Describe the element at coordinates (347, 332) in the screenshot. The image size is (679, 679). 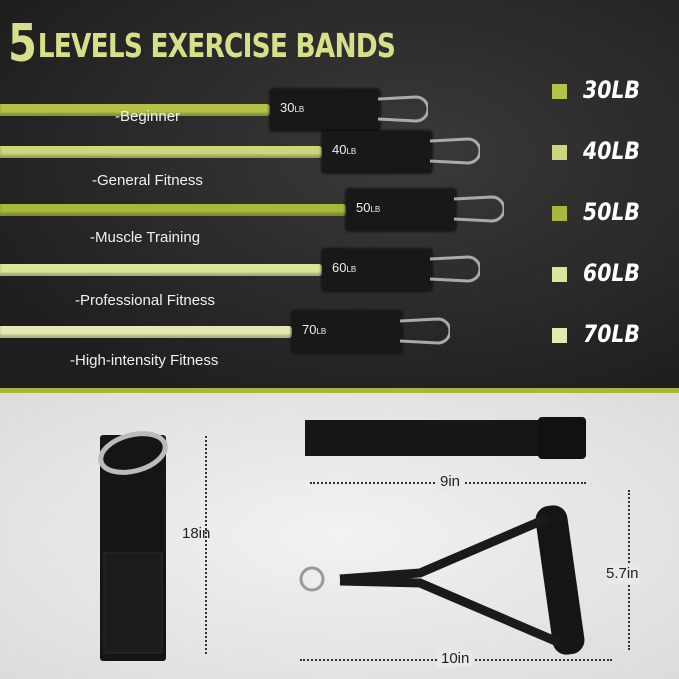
I see `band-connector: 70LB` at that location.